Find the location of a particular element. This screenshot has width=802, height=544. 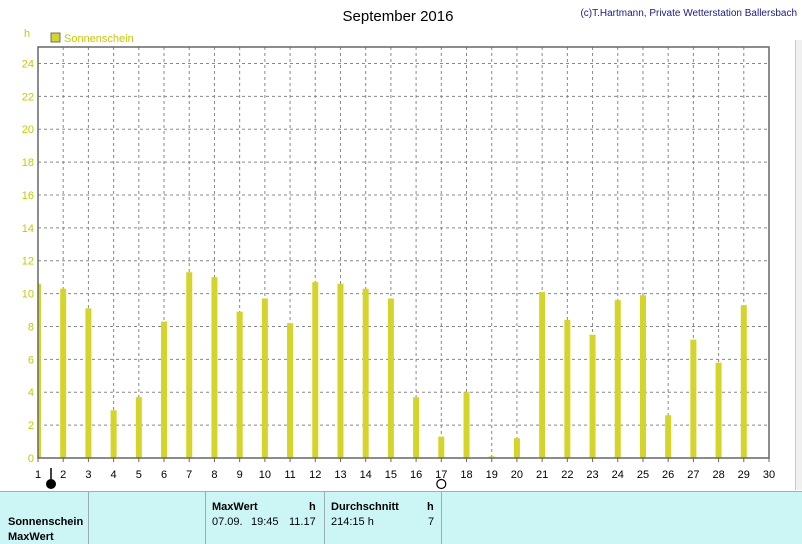

x-tick-label: 3 is located at coordinates (88, 475).